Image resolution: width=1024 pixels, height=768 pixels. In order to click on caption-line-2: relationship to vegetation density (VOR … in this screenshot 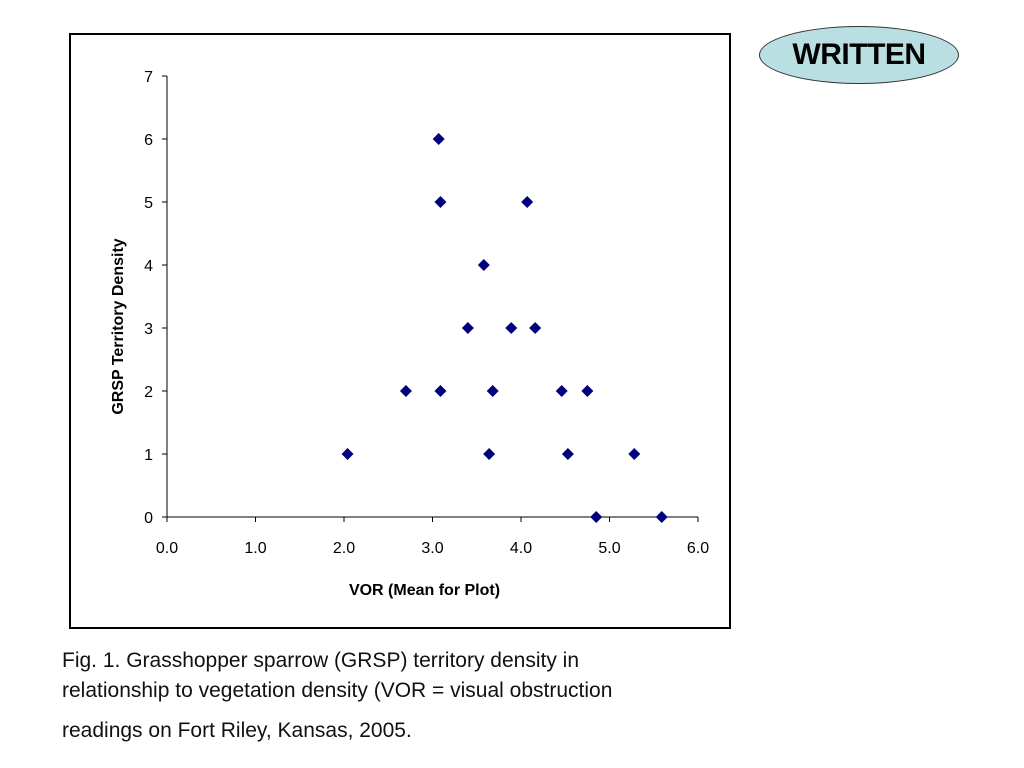, I will do `click(337, 691)`.